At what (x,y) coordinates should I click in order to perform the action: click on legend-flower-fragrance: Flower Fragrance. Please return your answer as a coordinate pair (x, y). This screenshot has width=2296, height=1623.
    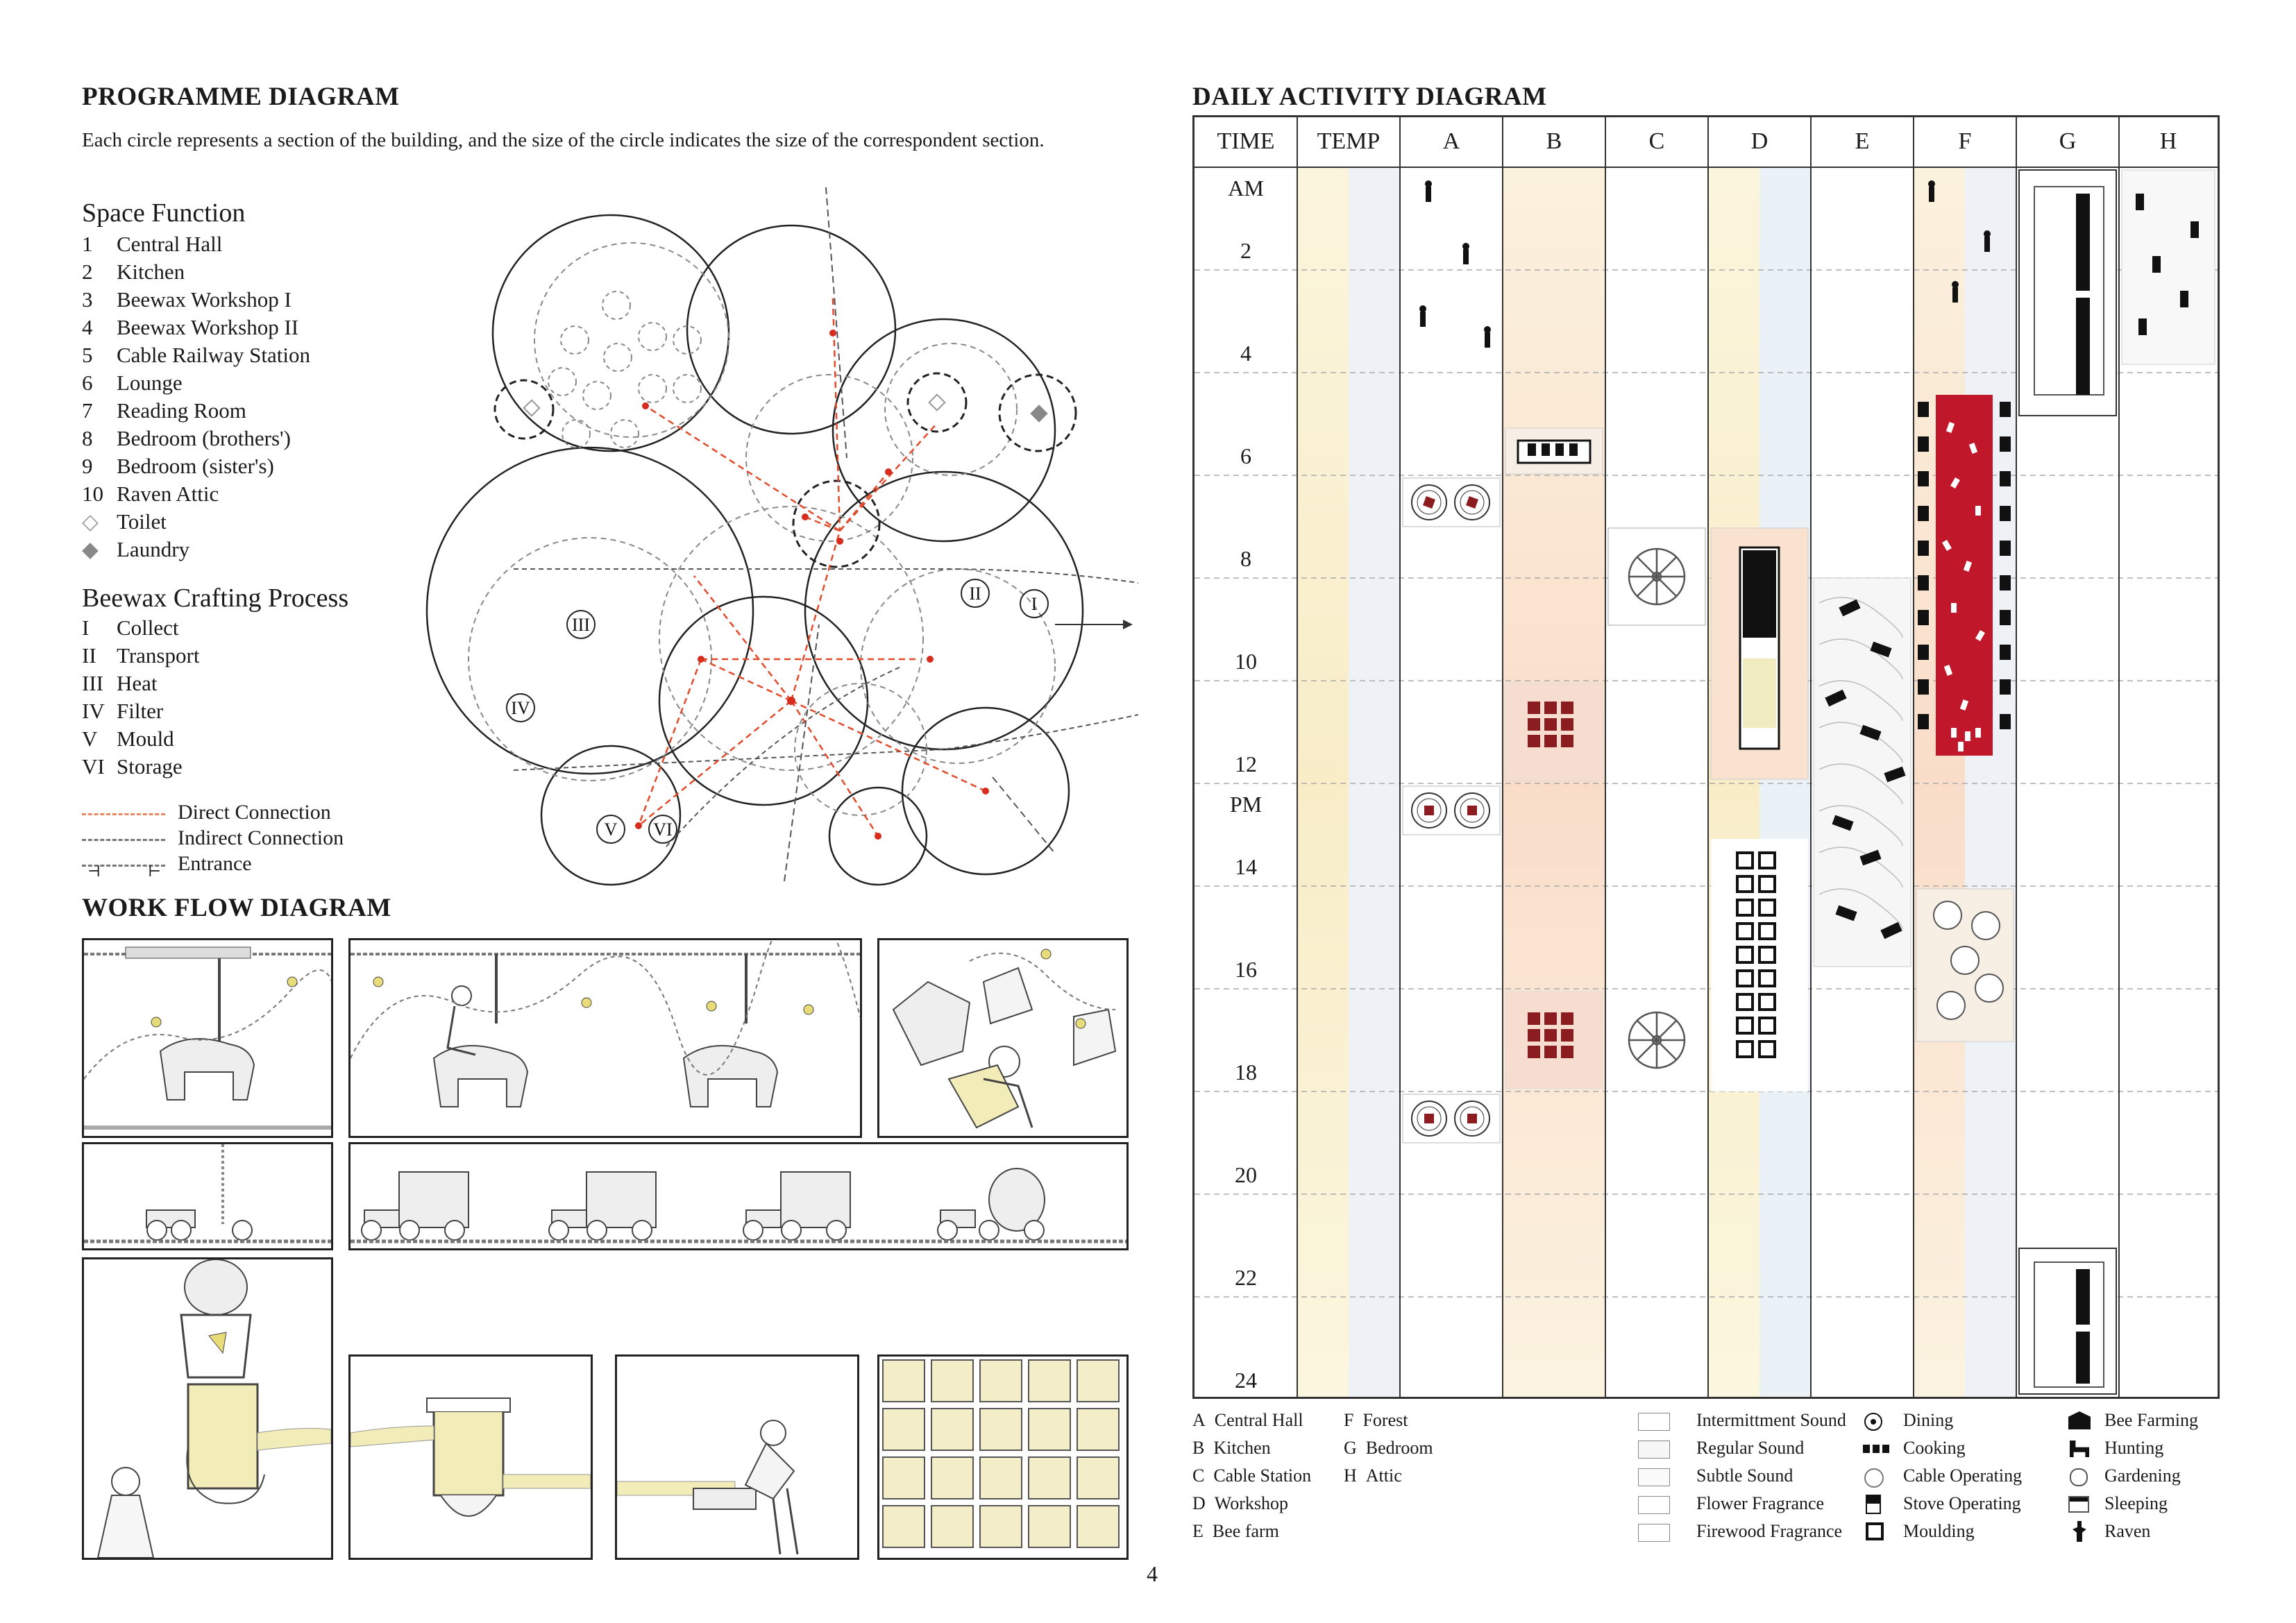
    Looking at the image, I should click on (1761, 1503).